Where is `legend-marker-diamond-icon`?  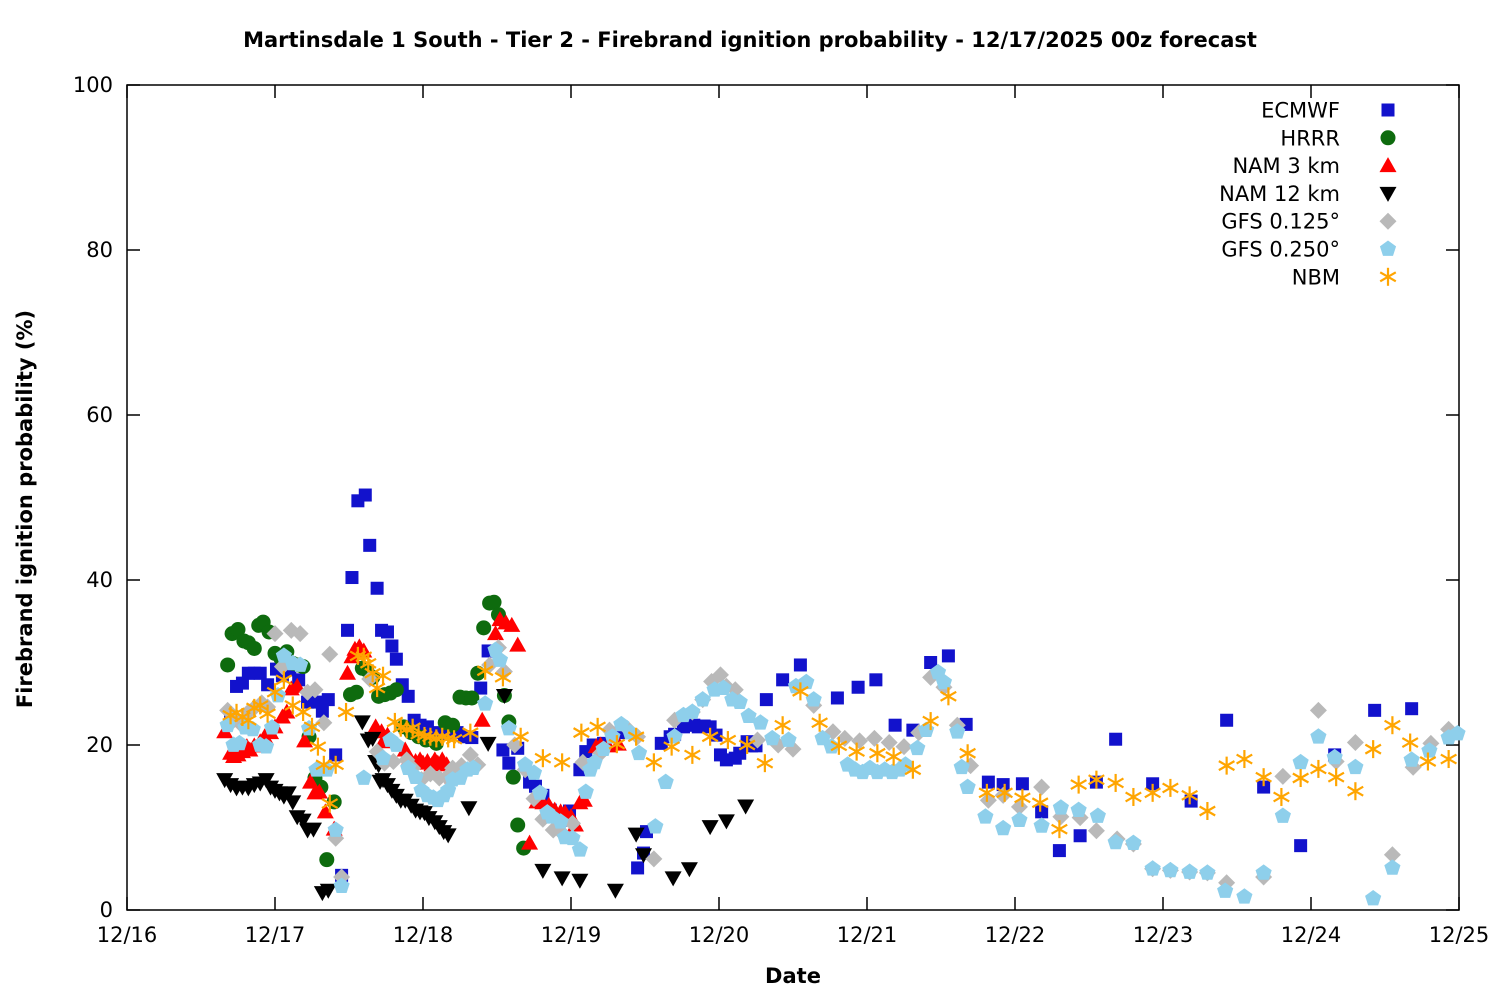 legend-marker-diamond-icon is located at coordinates (1388, 221).